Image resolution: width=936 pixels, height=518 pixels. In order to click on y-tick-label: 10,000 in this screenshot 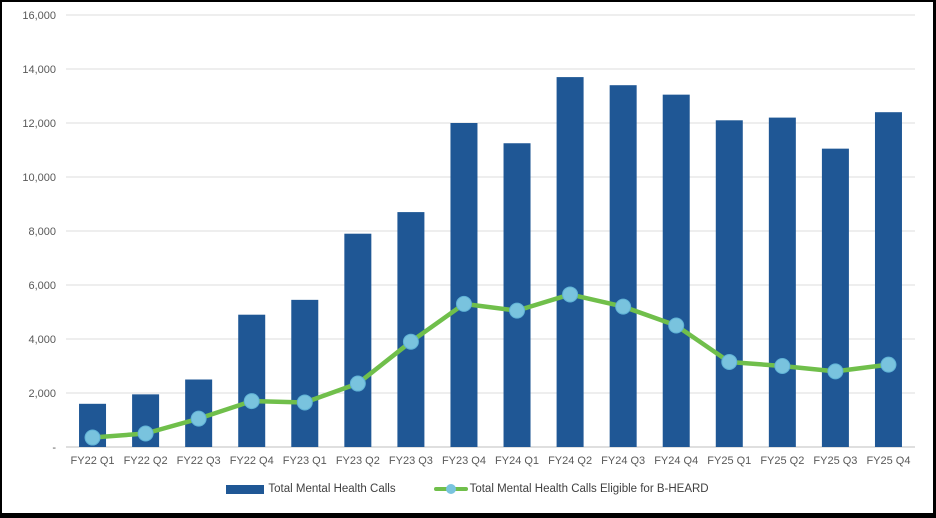, I will do `click(39, 178)`.